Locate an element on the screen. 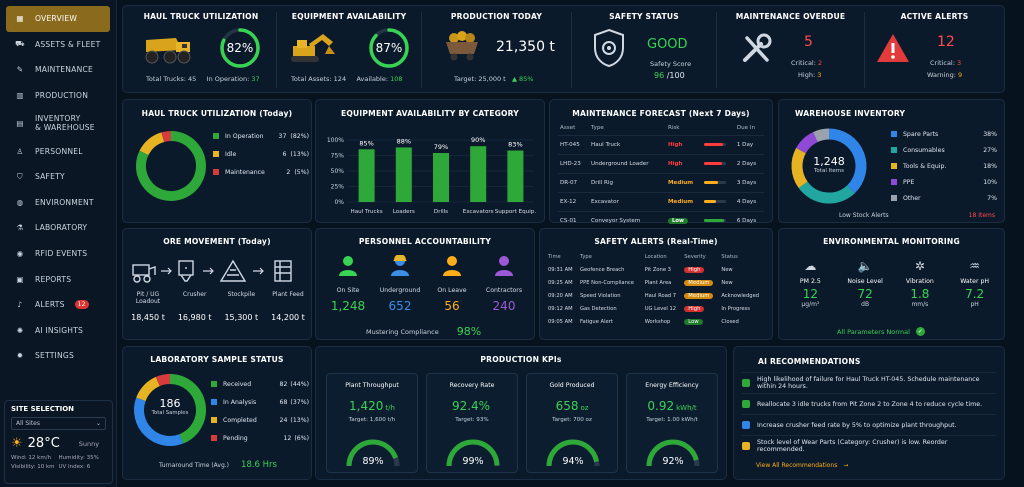  personnel-label: On Site is located at coordinates (348, 290).